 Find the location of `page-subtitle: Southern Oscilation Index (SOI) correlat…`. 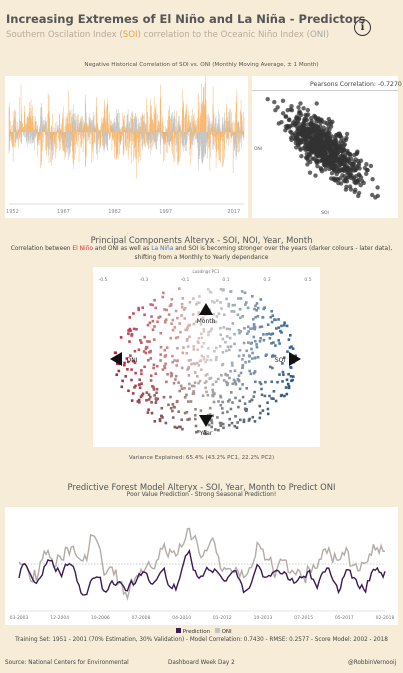

page-subtitle: Southern Oscilation Index (SOI) correlat… is located at coordinates (167, 35).